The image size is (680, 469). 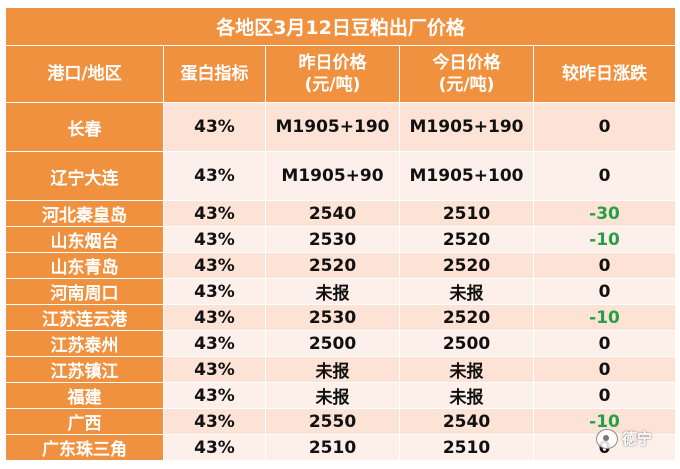 I want to click on table-row: 福建 43% 未报 未报 0, so click(x=341, y=395).